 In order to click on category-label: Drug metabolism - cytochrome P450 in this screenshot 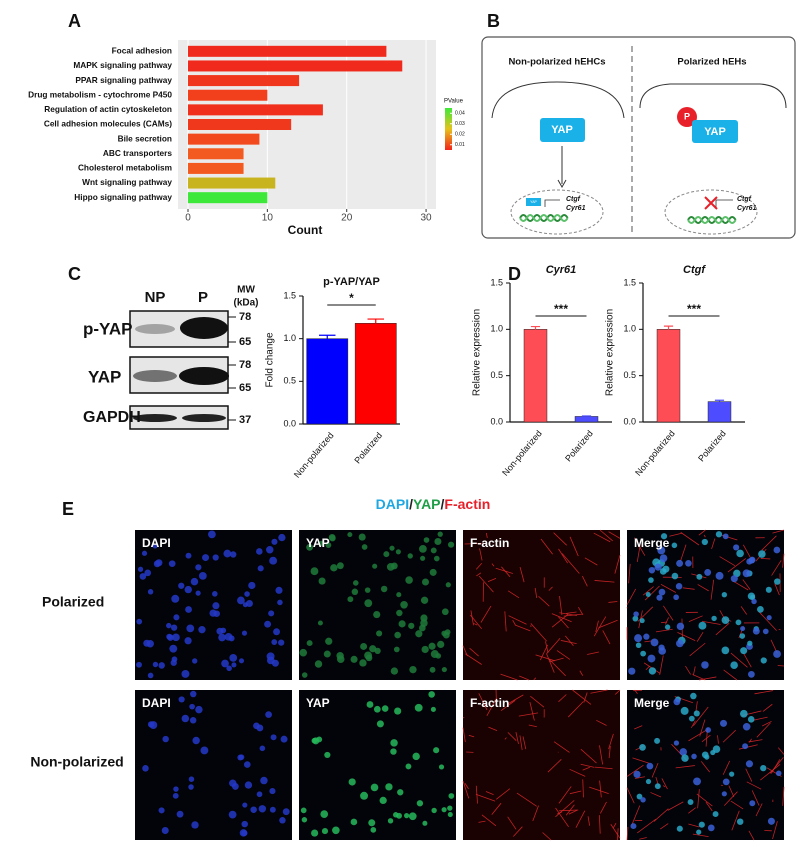, I will do `click(100, 94)`.